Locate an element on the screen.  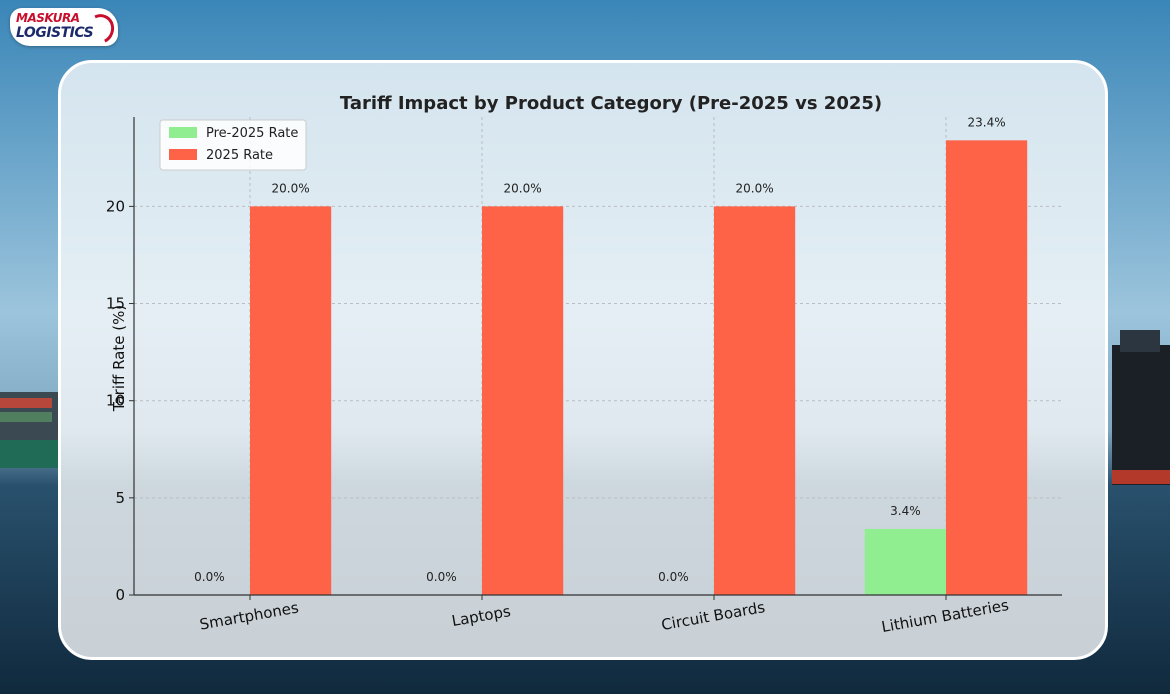
legend-swatch-2025 is located at coordinates (183, 154).